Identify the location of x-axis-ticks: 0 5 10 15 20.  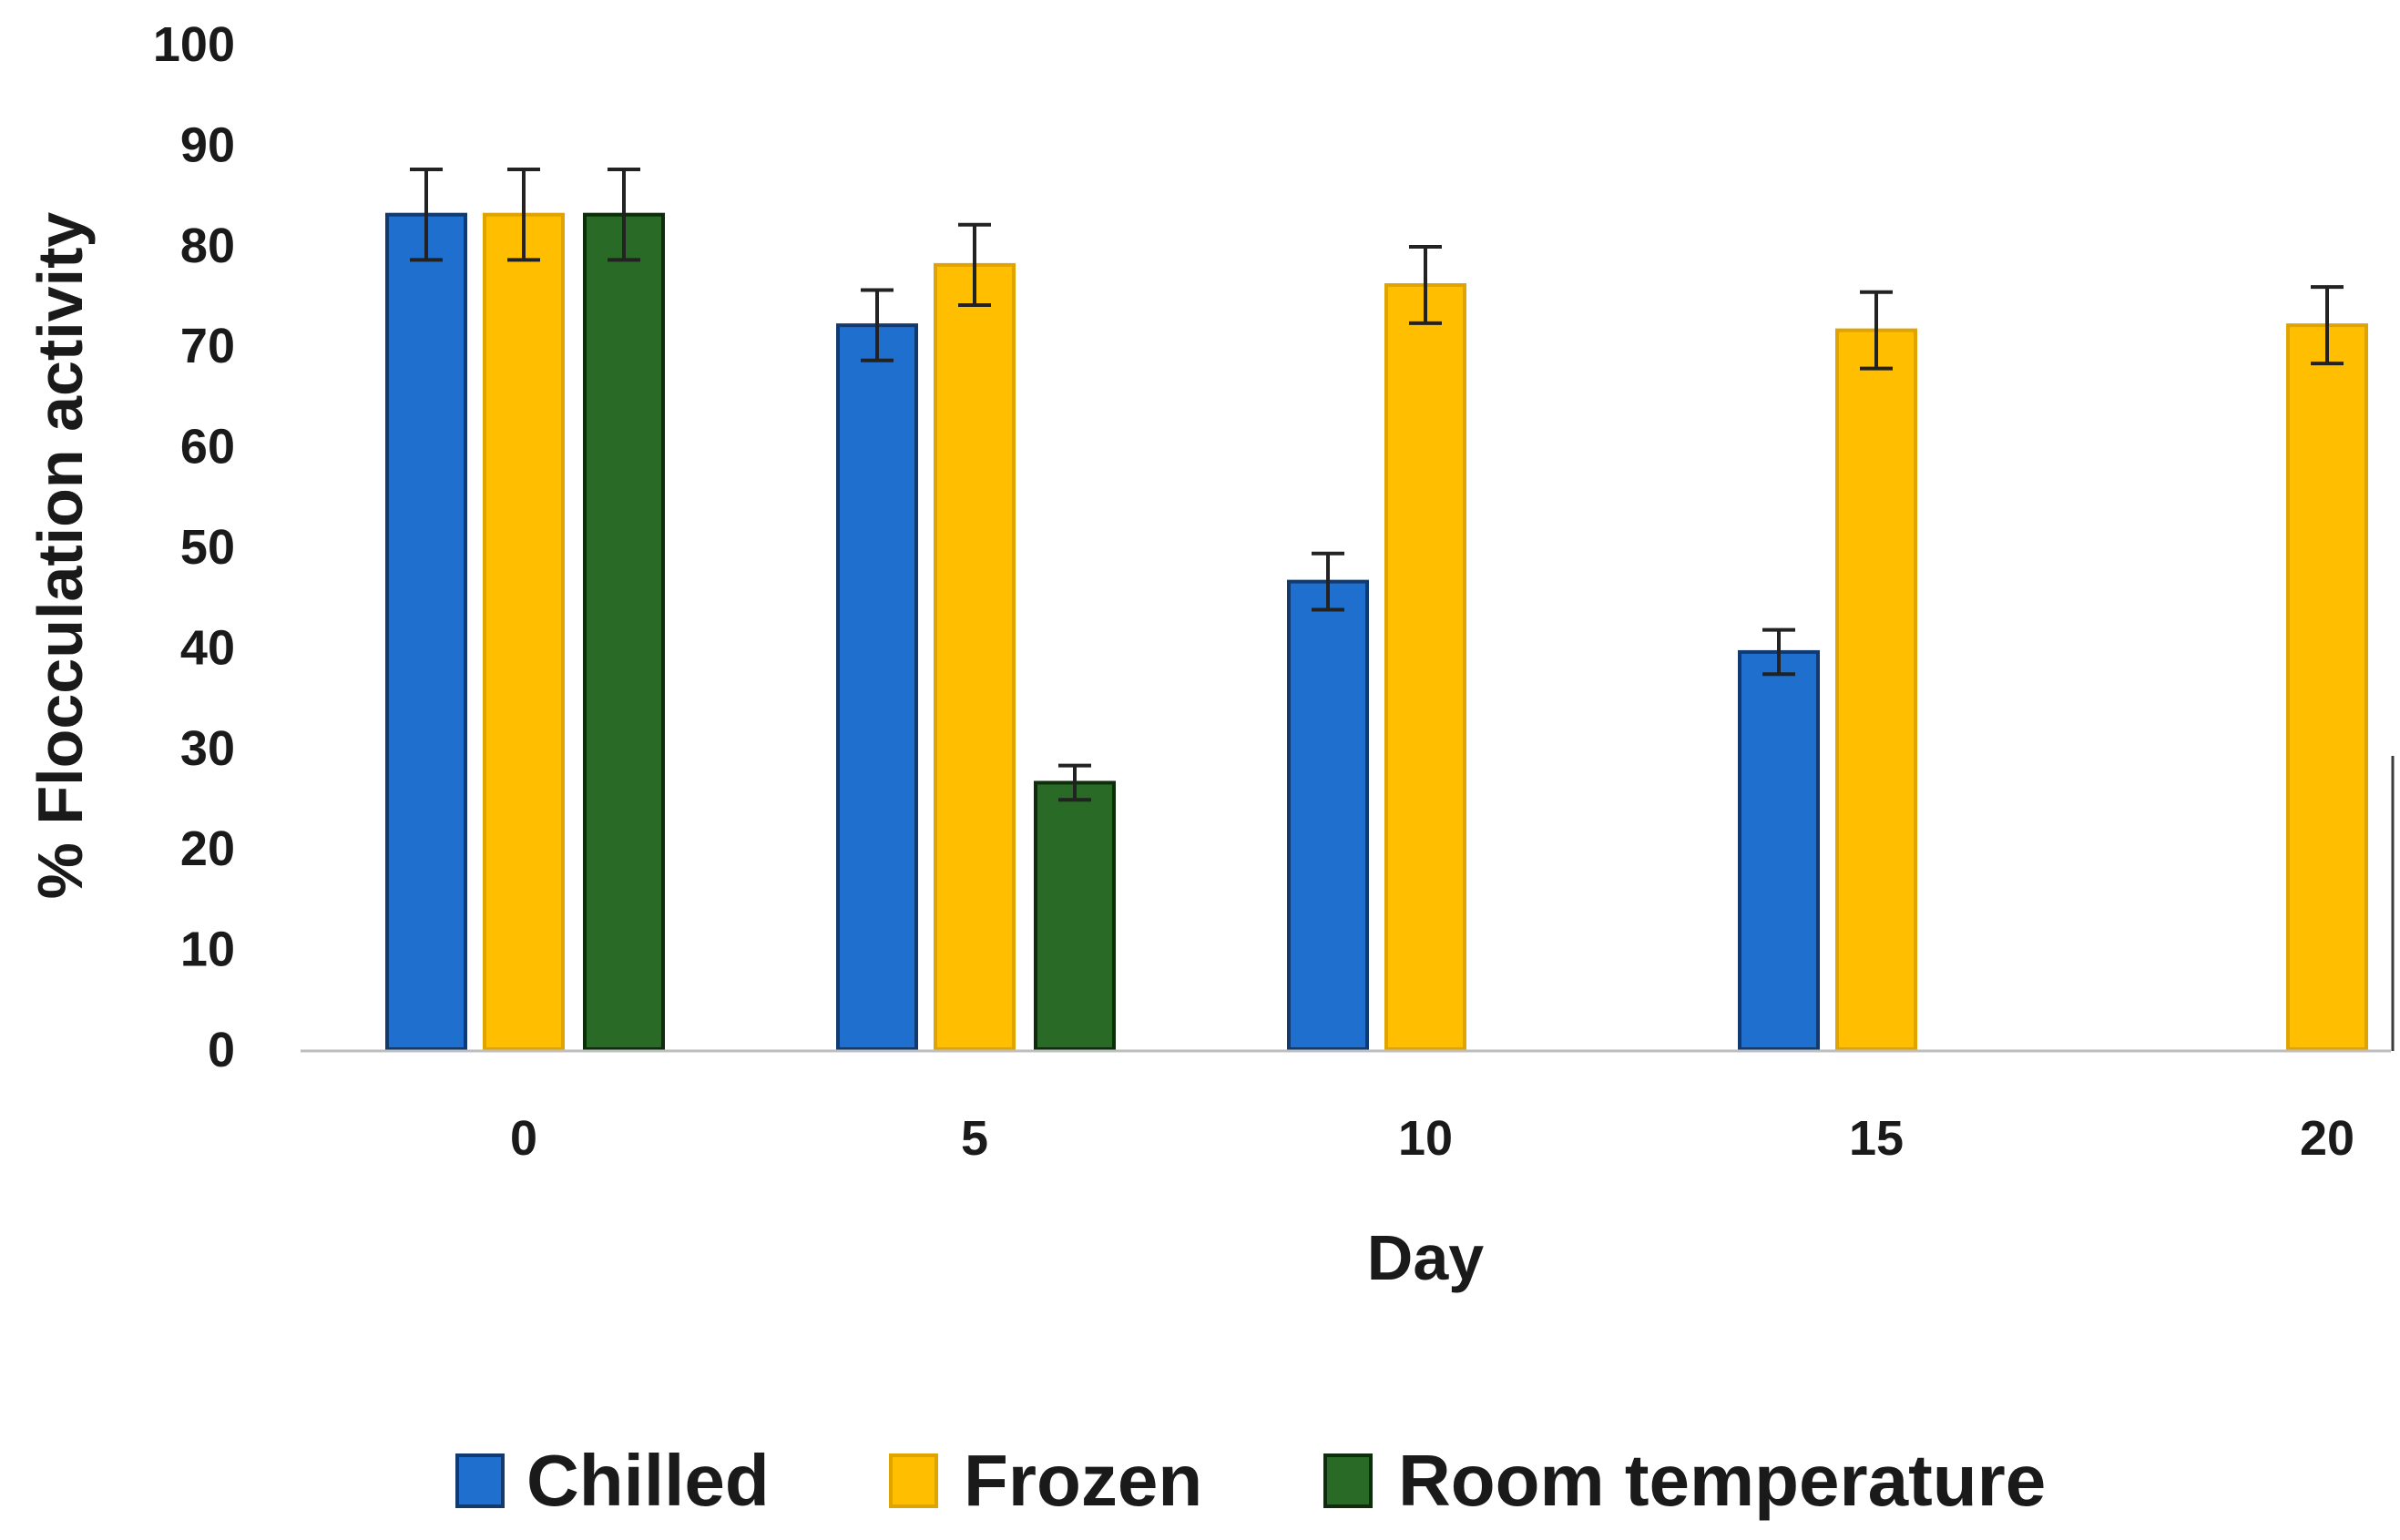
(1432, 1138).